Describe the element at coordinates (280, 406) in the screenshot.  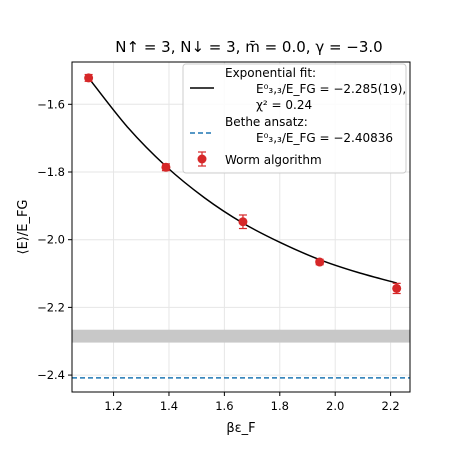
I see `x-tick-label: 1.8` at that location.